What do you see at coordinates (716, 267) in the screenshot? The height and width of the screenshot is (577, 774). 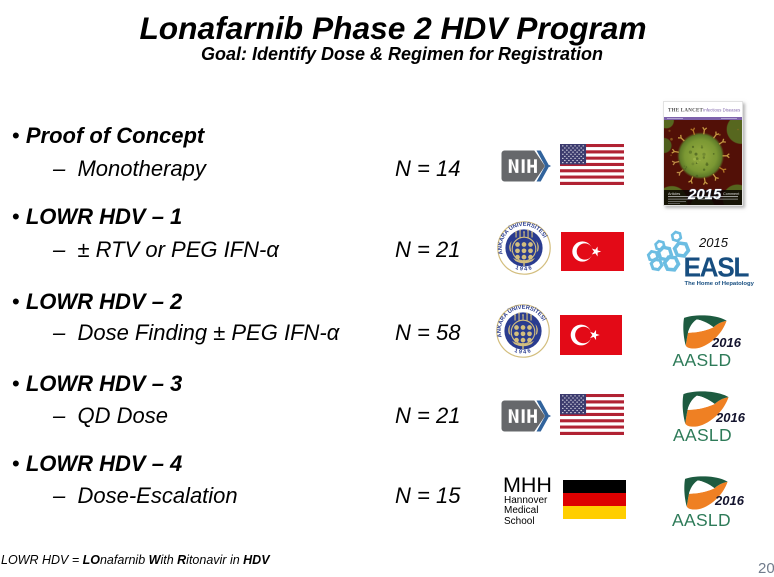 I see `svg-text: EASL` at bounding box center [716, 267].